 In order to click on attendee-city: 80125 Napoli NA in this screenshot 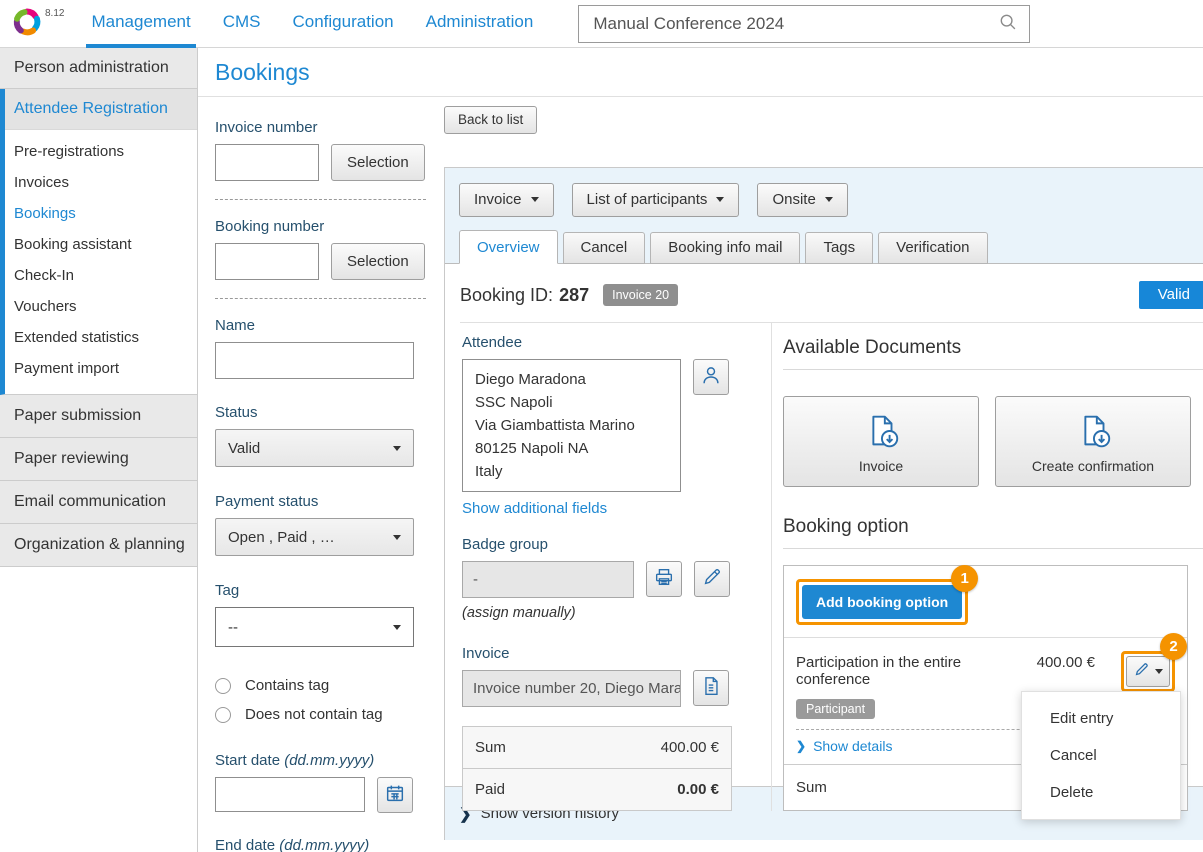, I will do `click(532, 448)`.